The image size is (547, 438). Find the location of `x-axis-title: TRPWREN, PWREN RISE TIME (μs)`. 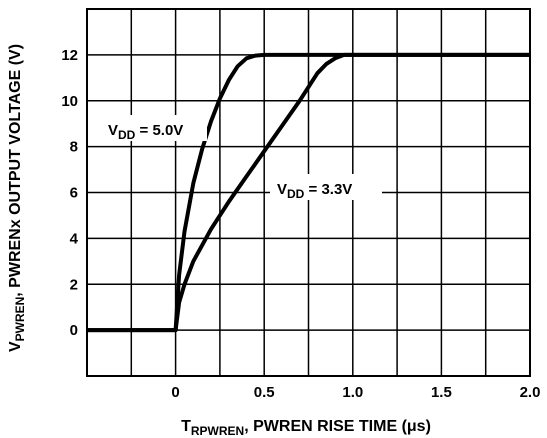

x-axis-title: TRPWREN, PWREN RISE TIME (μs) is located at coordinates (306, 428).